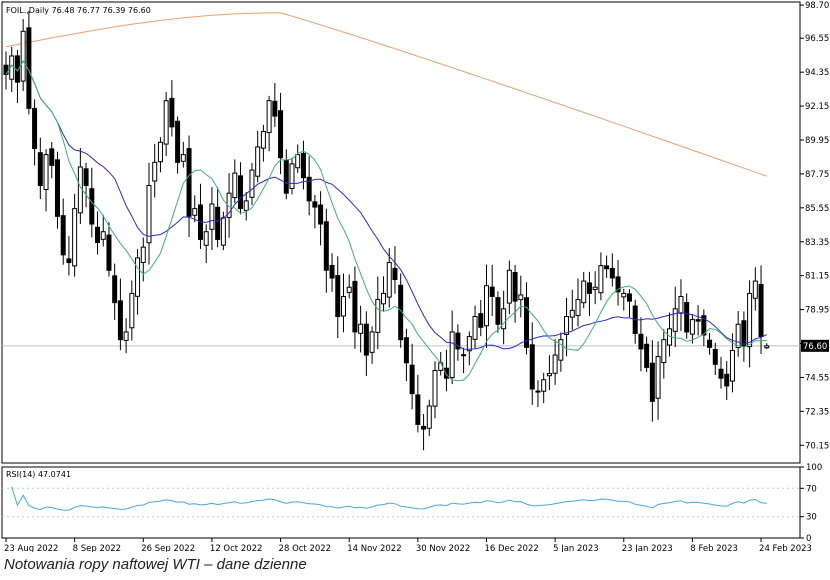  Describe the element at coordinates (817, 412) in the screenshot. I see `y-tick-label: 72.35` at that location.